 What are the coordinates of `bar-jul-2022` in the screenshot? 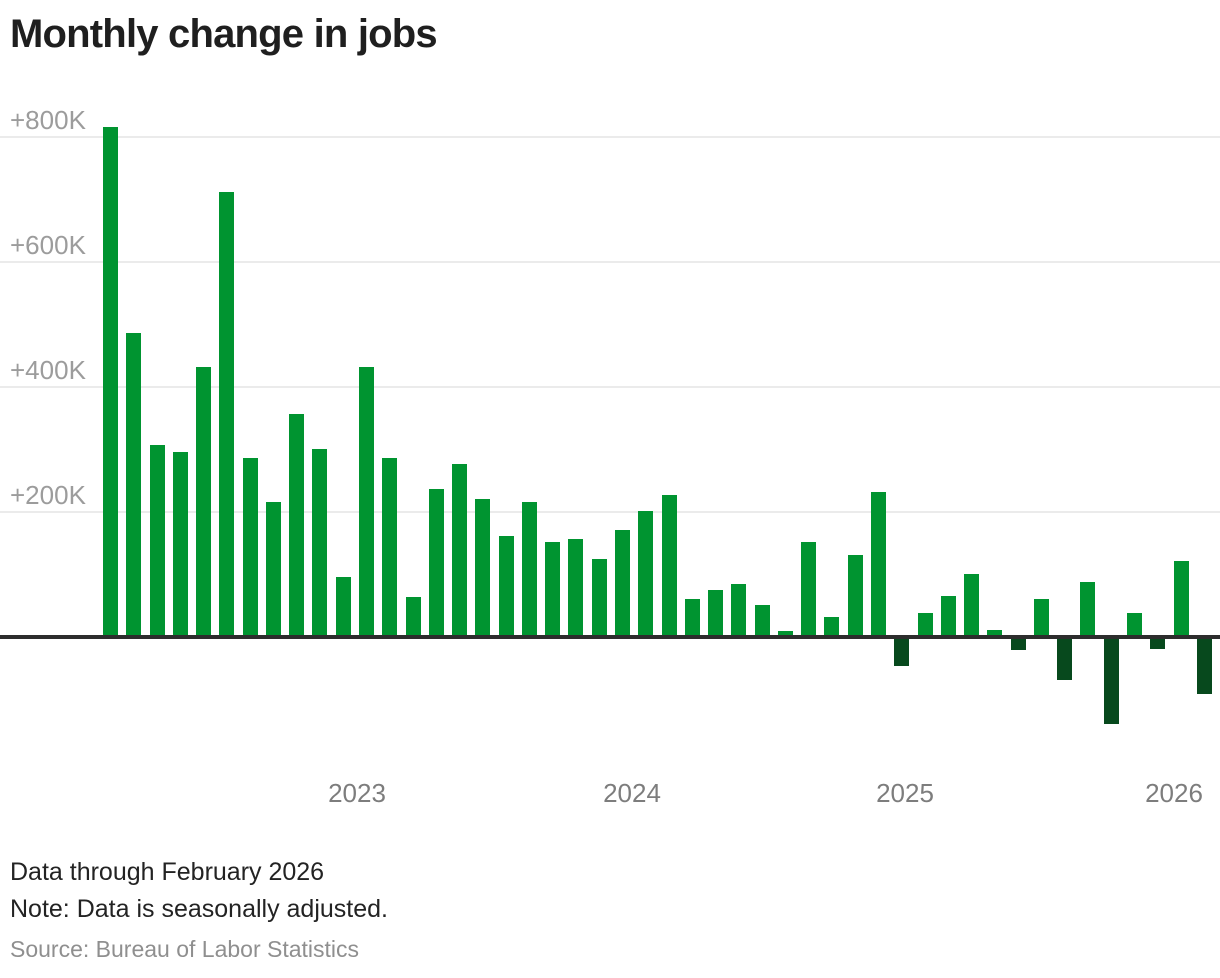 It's located at (204, 501).